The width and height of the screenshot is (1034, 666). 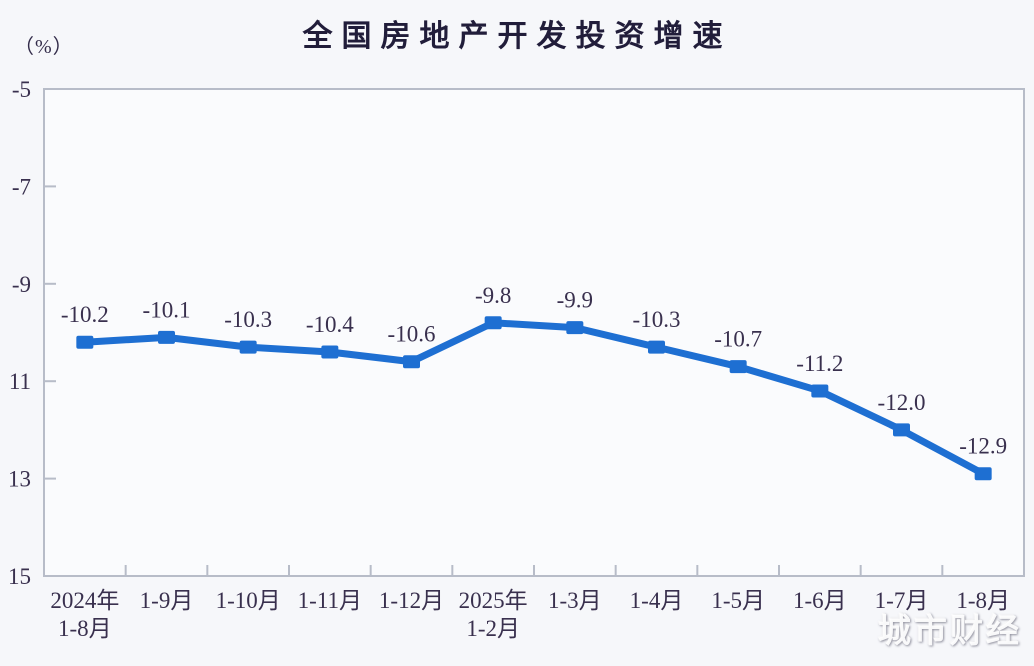 I want to click on data-point-label: -10.2, so click(x=85, y=314).